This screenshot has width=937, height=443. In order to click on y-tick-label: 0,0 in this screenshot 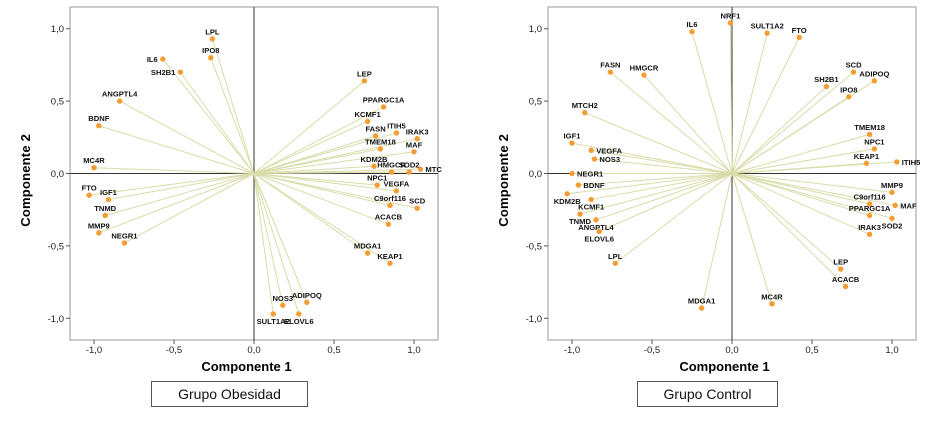, I will do `click(56, 174)`.